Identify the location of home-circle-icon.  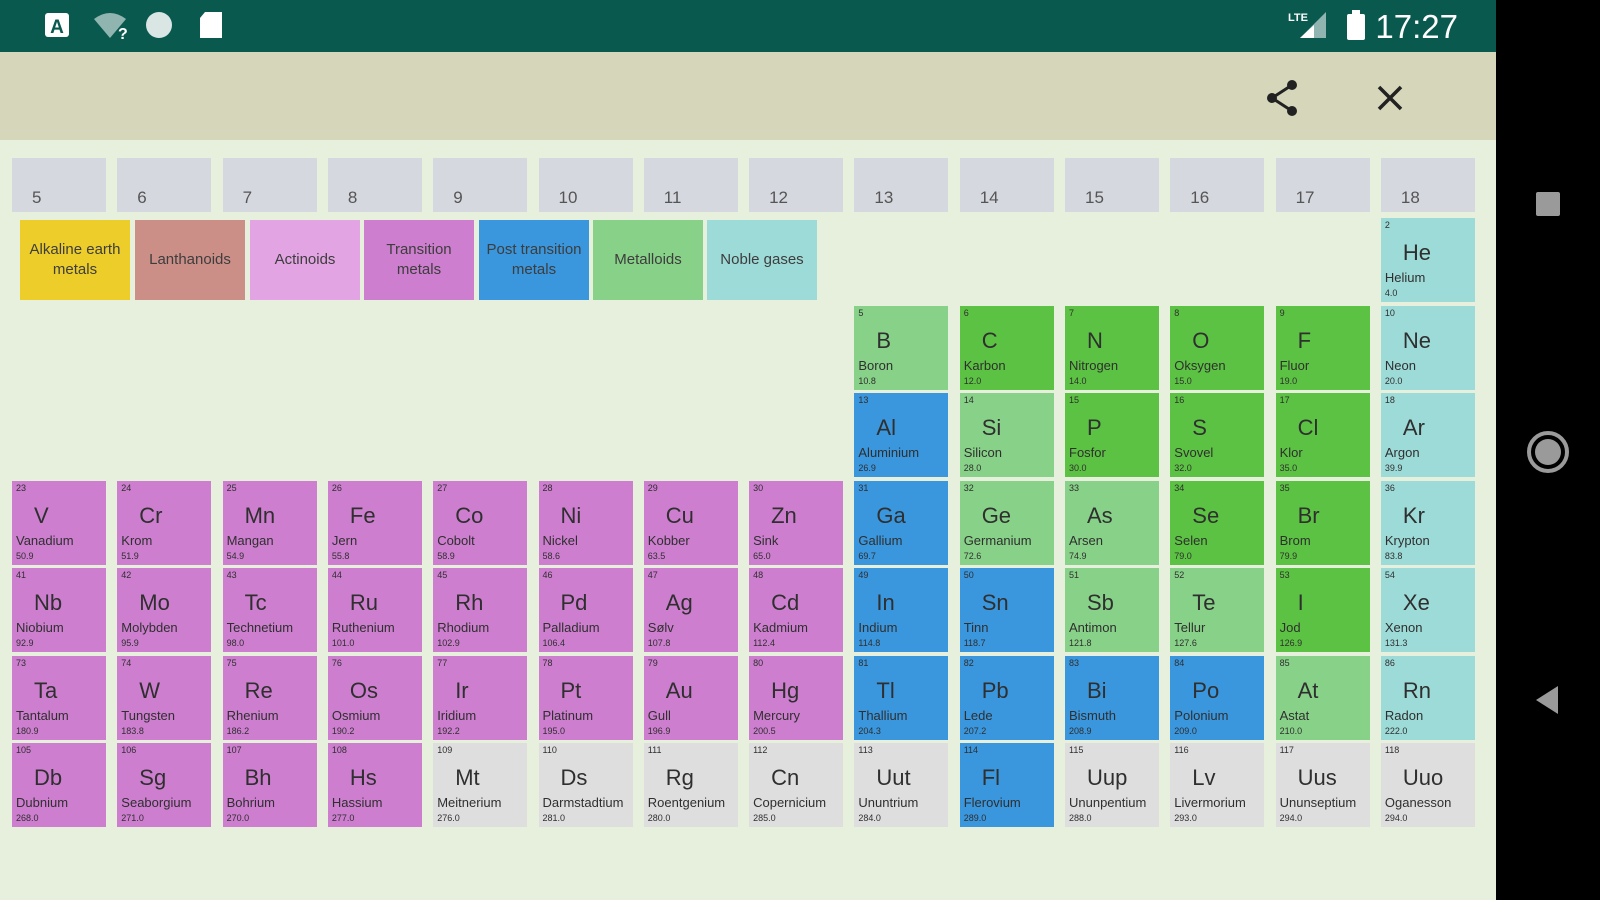
(1548, 452).